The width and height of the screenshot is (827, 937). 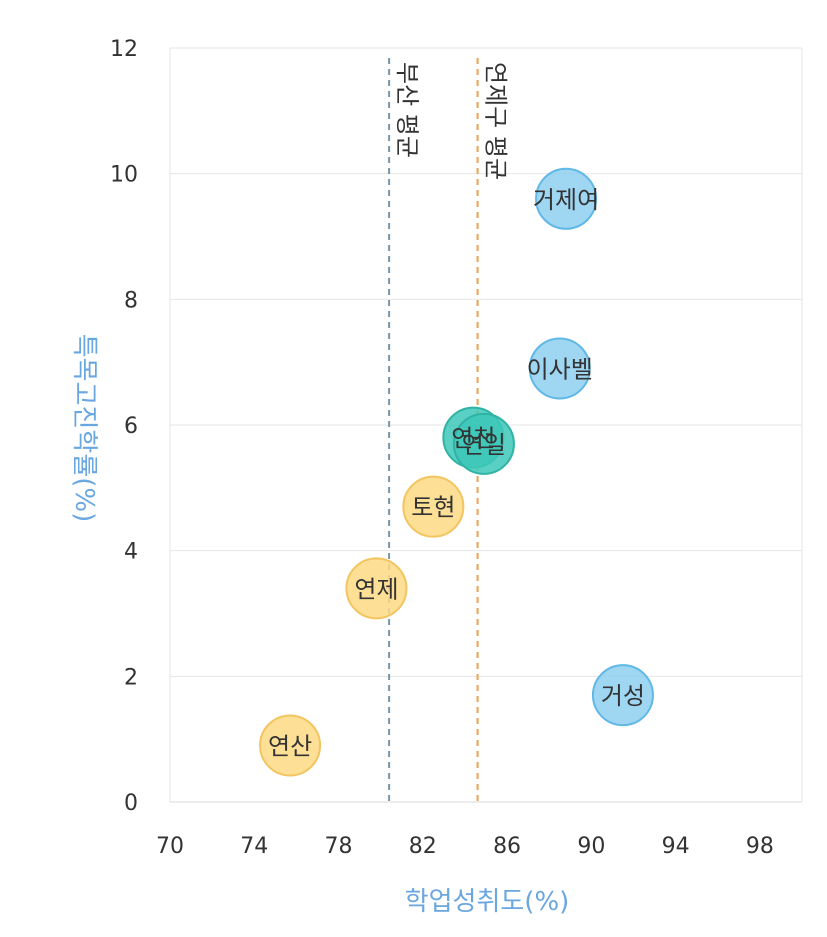 What do you see at coordinates (423, 846) in the screenshot?
I see `x-tick-label-82: 82` at bounding box center [423, 846].